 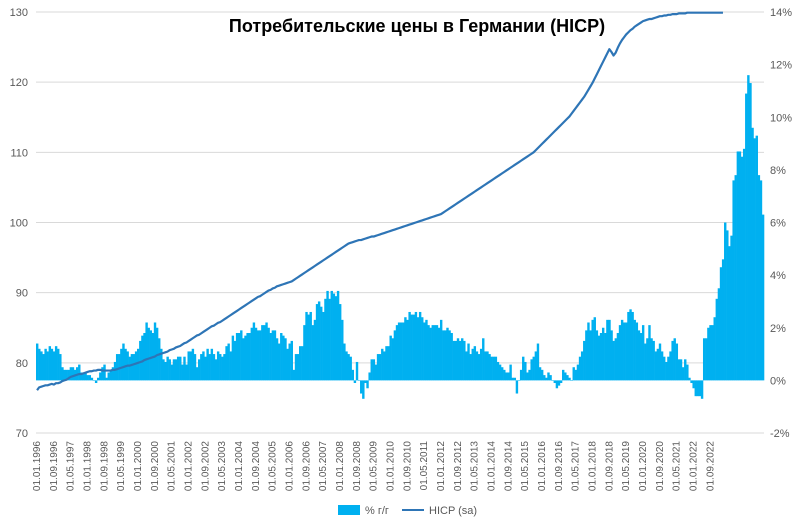 What do you see at coordinates (155, 466) in the screenshot?
I see `x-tick-label: 01.09.2000` at bounding box center [155, 466].